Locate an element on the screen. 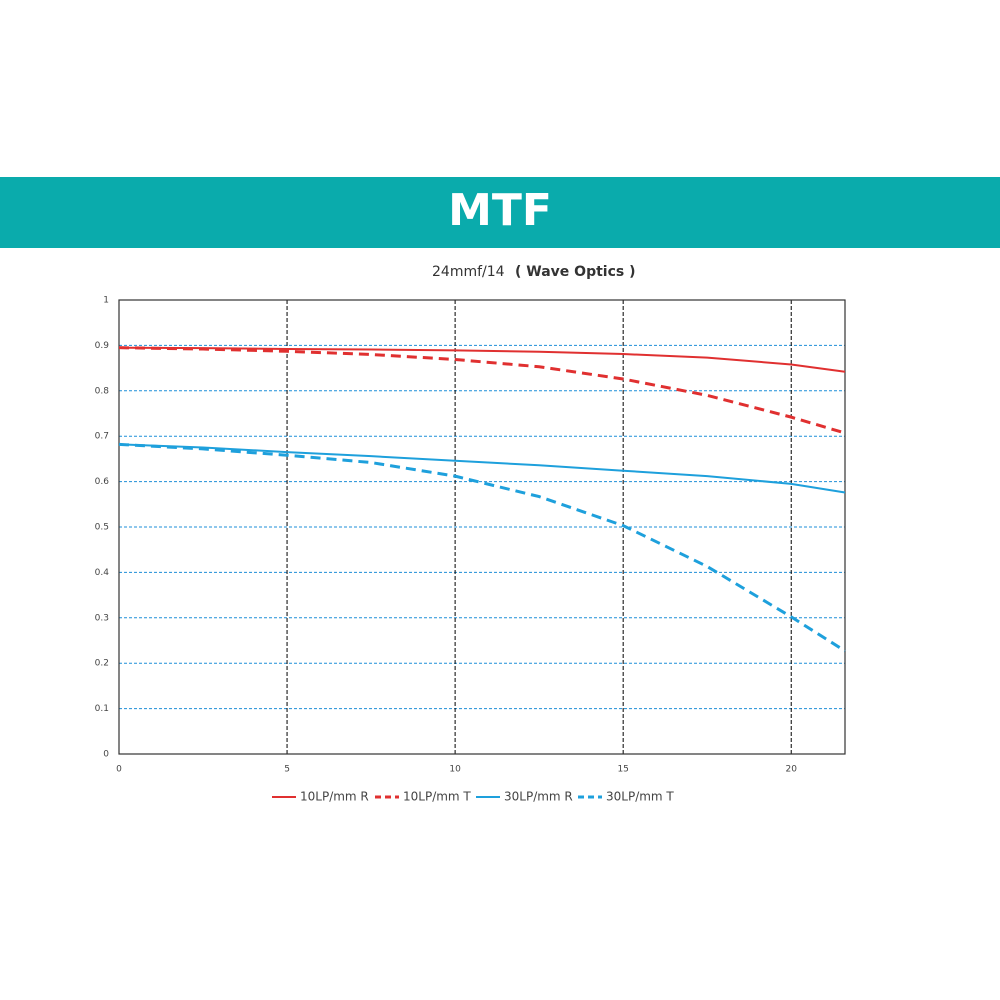 This screenshot has height=1000, width=1000. y-tick-label: 0.7 is located at coordinates (102, 437).